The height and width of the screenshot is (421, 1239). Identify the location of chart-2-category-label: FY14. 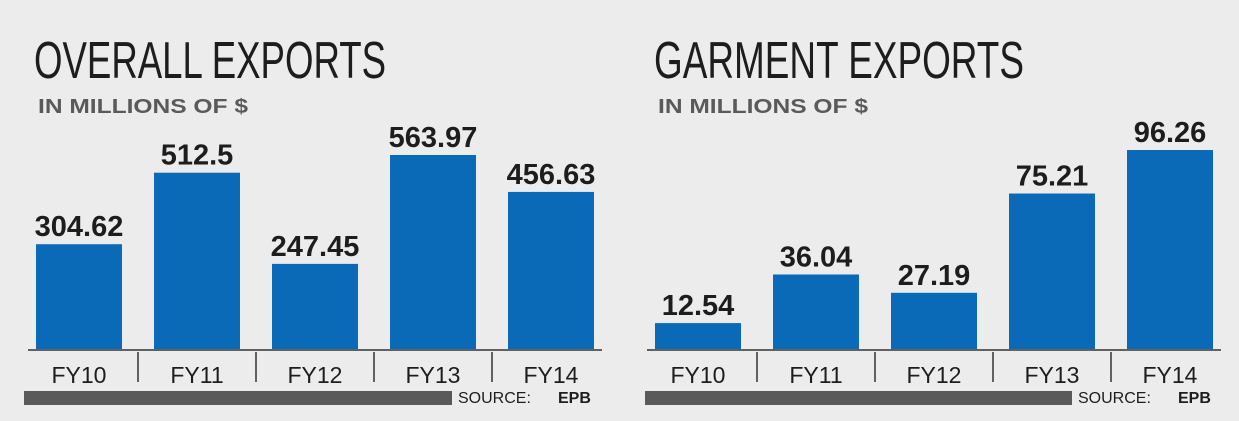
(1170, 375).